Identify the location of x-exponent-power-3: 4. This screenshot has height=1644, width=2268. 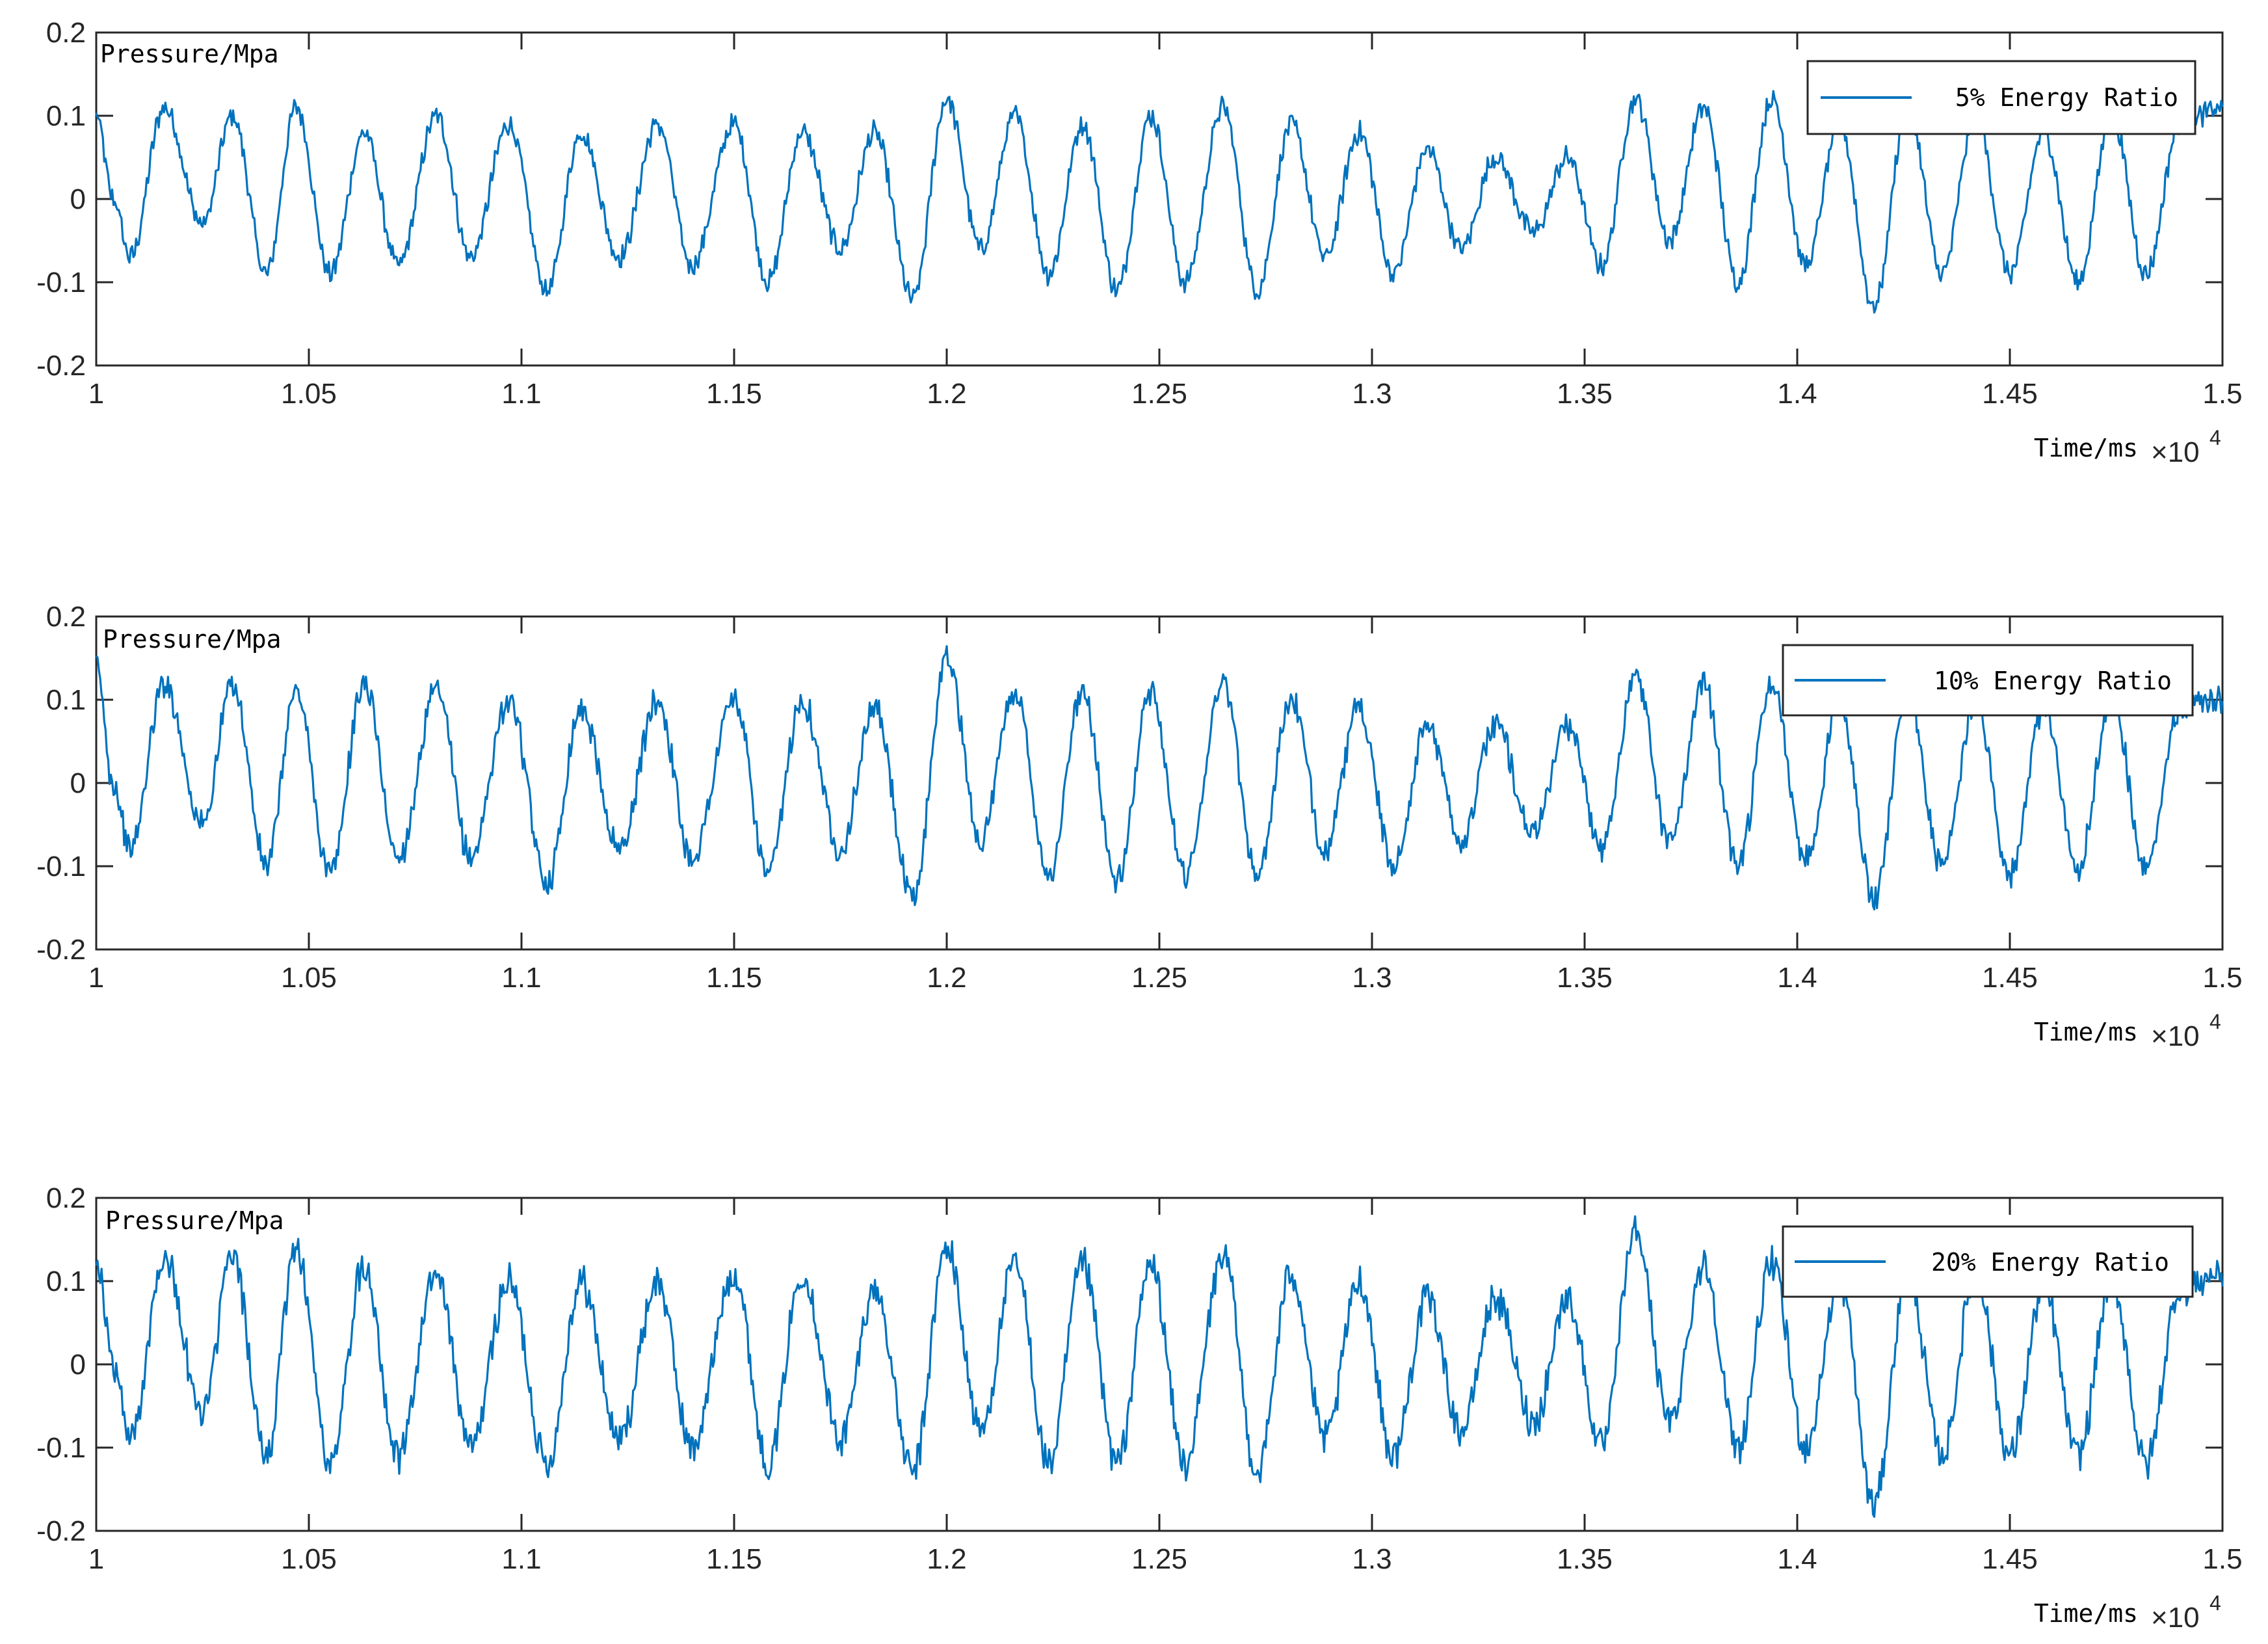
(2215, 1603).